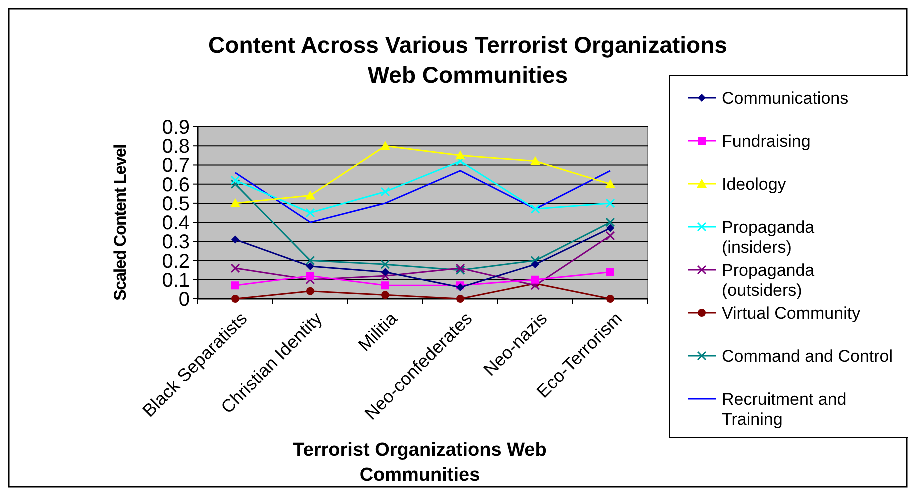 This screenshot has width=919, height=498. What do you see at coordinates (468, 60) in the screenshot?
I see `chart-title: Content Across Various Terrorist Organizations Web Communities` at bounding box center [468, 60].